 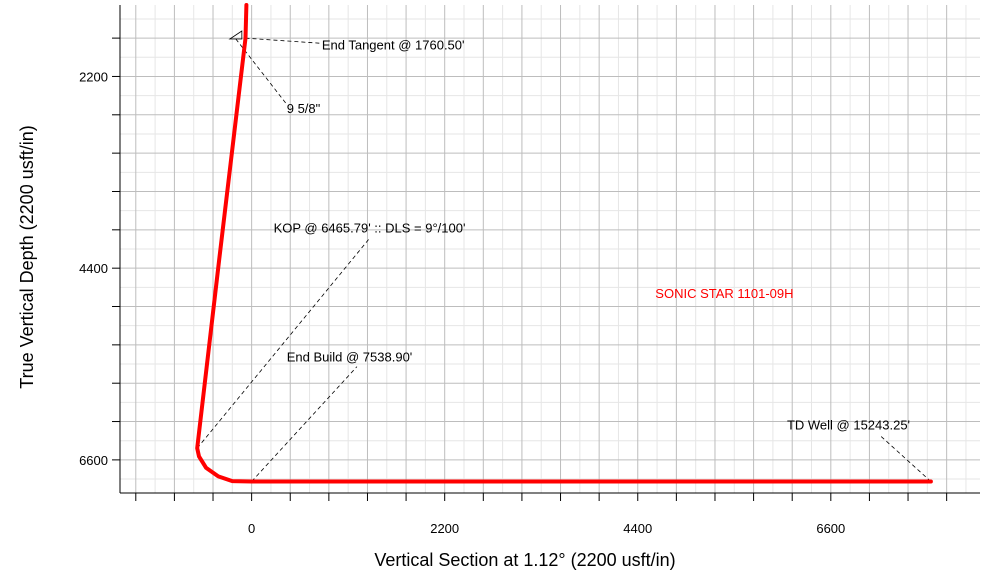 What do you see at coordinates (393, 44) in the screenshot?
I see `annotation-label: End Tangent @ 1760.50'` at bounding box center [393, 44].